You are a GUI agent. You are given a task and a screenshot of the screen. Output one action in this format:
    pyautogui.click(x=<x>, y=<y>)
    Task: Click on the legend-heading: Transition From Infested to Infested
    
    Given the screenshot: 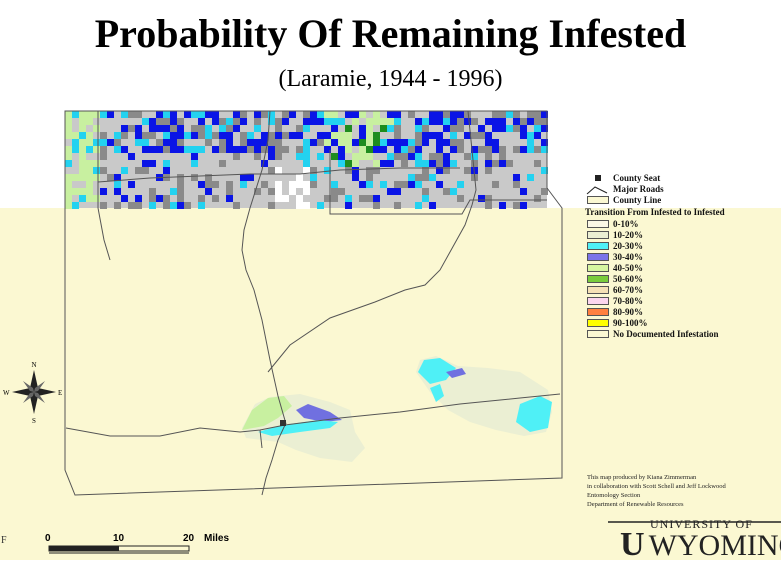 What is the action you would take?
    pyautogui.click(x=655, y=212)
    